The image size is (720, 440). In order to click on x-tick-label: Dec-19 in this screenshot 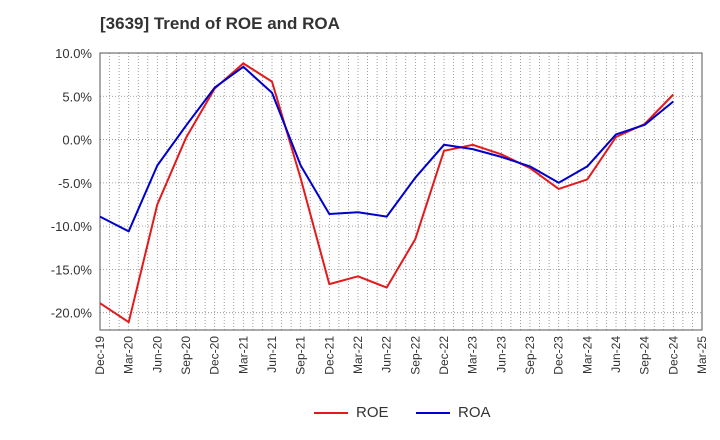, I will do `click(100, 355)`.